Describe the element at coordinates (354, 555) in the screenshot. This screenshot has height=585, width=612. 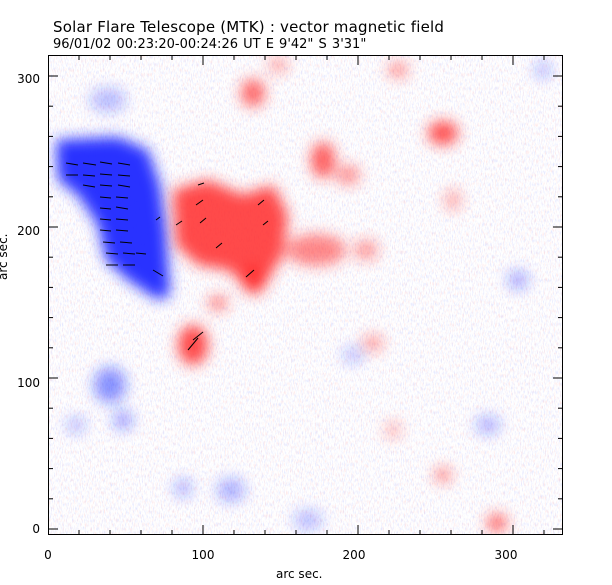
I see `x-tick-label: 200` at that location.